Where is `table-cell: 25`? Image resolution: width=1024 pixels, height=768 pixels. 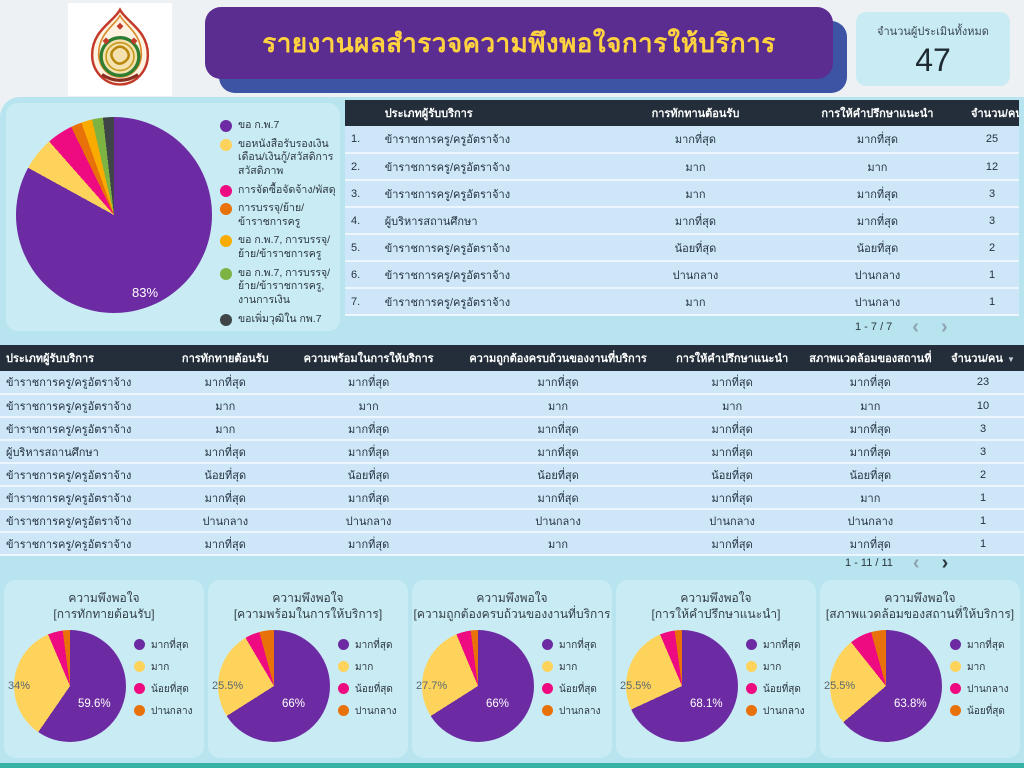 table-cell: 25 is located at coordinates (992, 140).